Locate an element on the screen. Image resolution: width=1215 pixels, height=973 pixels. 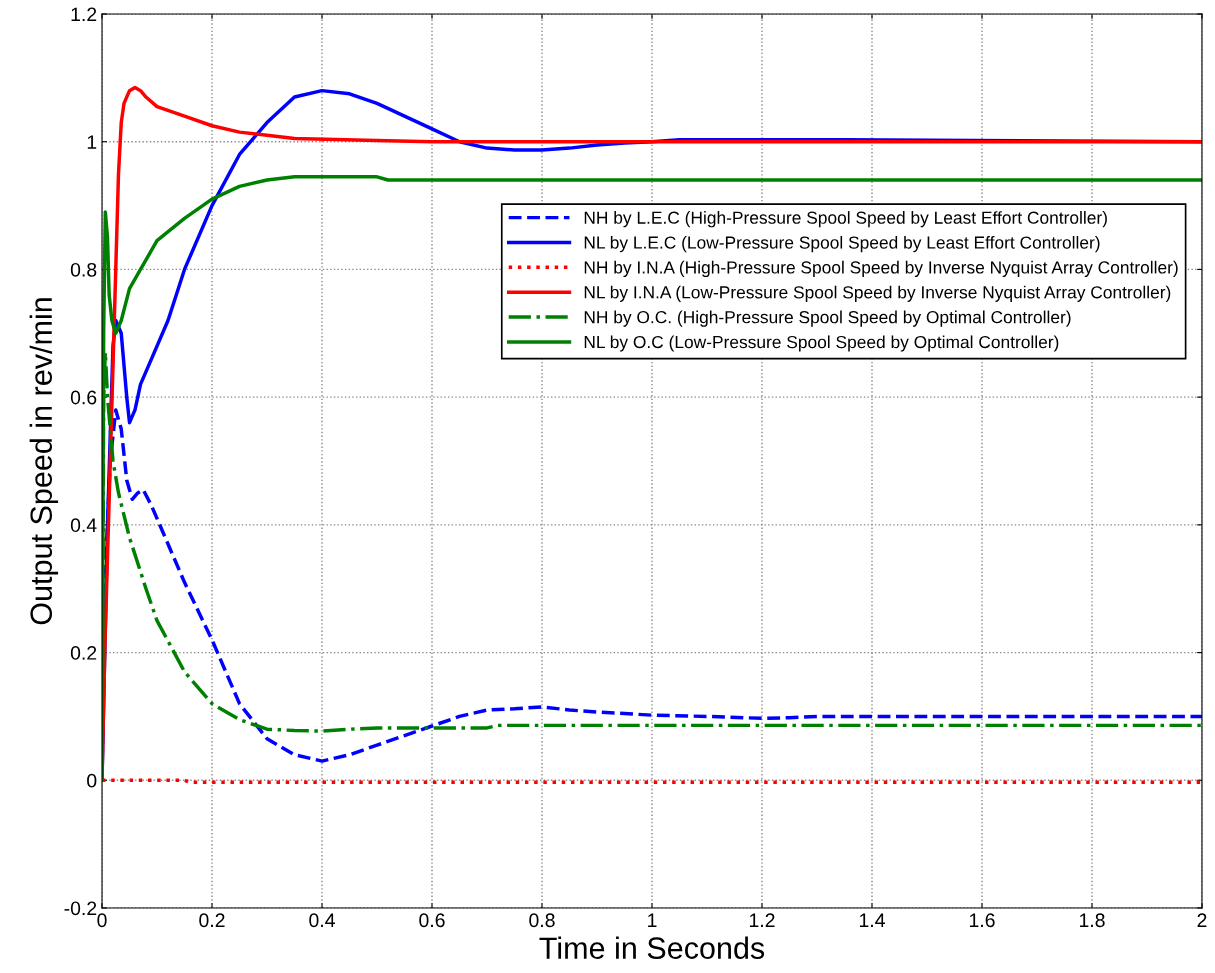
legend-label: NL by O.C (Low-Pressure Spool Speed by Optimal Controller) is located at coordinates (821, 343).